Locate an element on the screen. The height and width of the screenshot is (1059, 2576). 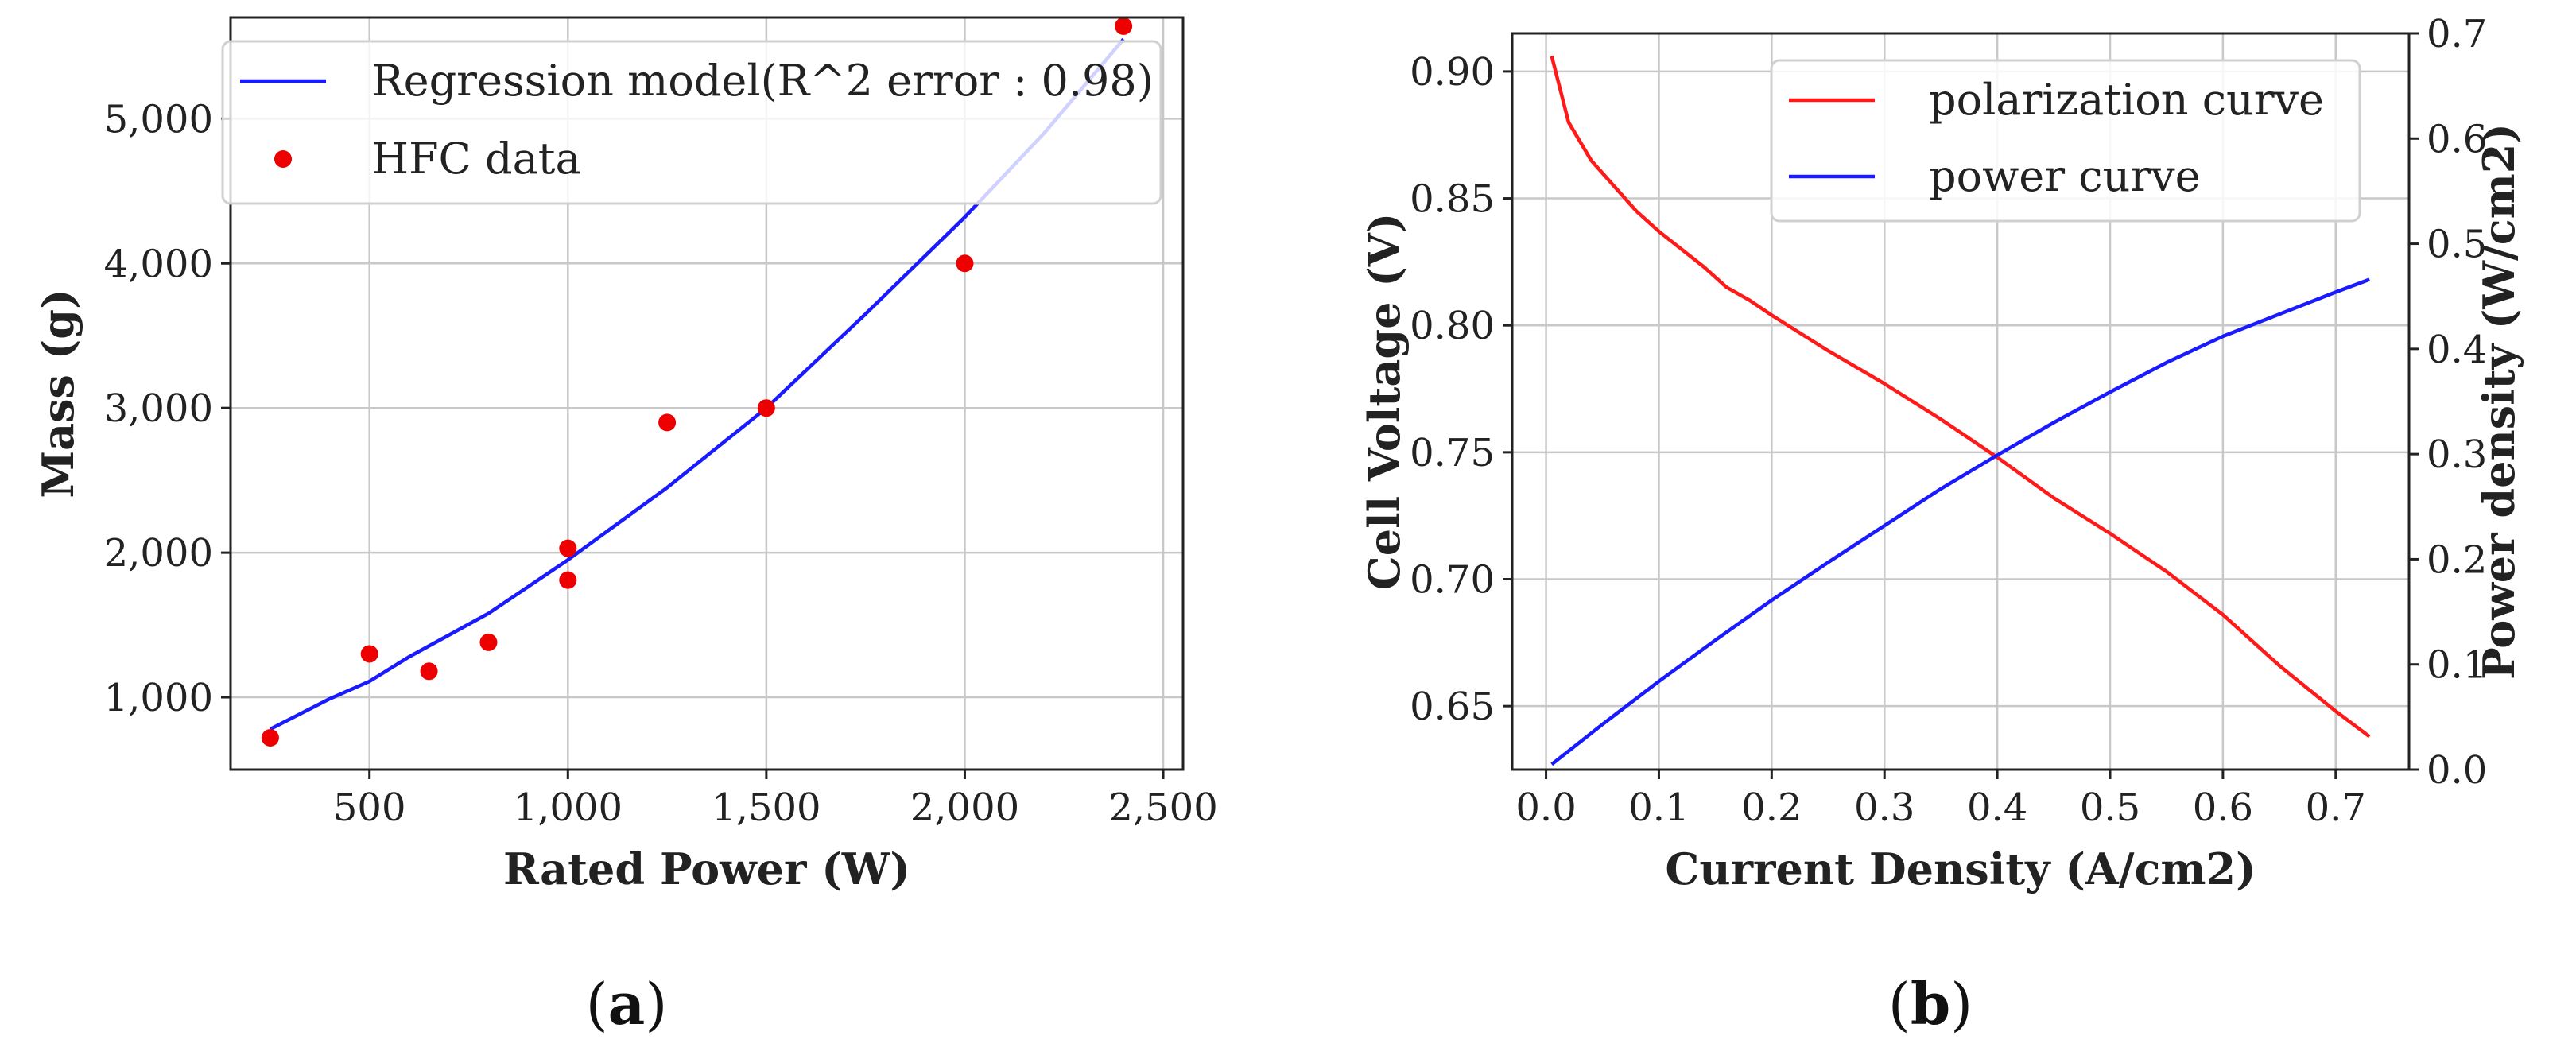
chart-b-y-tick-label: 0.75 is located at coordinates (1453, 453).